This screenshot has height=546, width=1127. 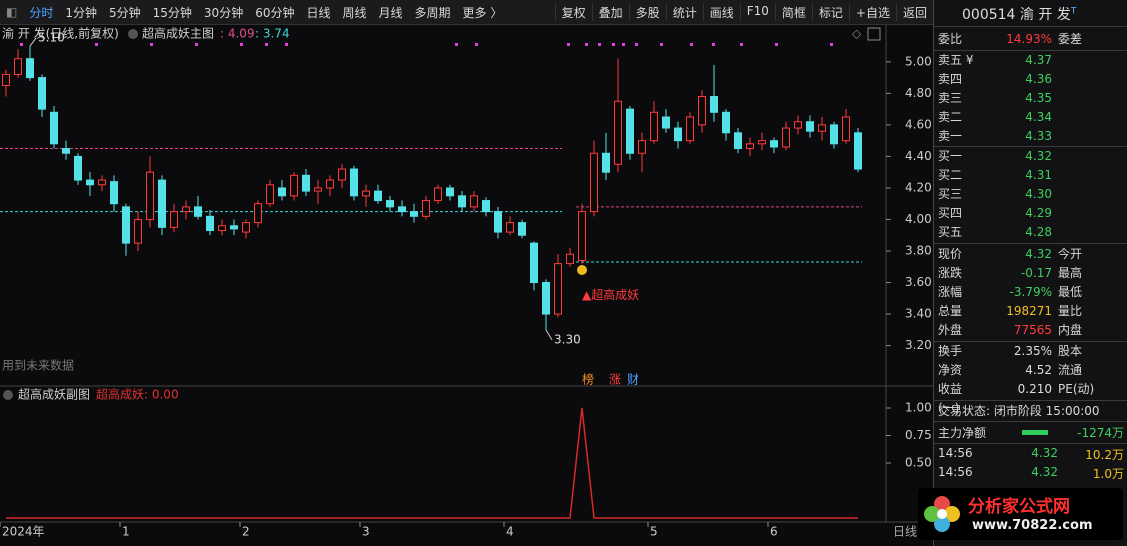 I want to click on y-tick-label: 0.75, so click(x=918, y=435).